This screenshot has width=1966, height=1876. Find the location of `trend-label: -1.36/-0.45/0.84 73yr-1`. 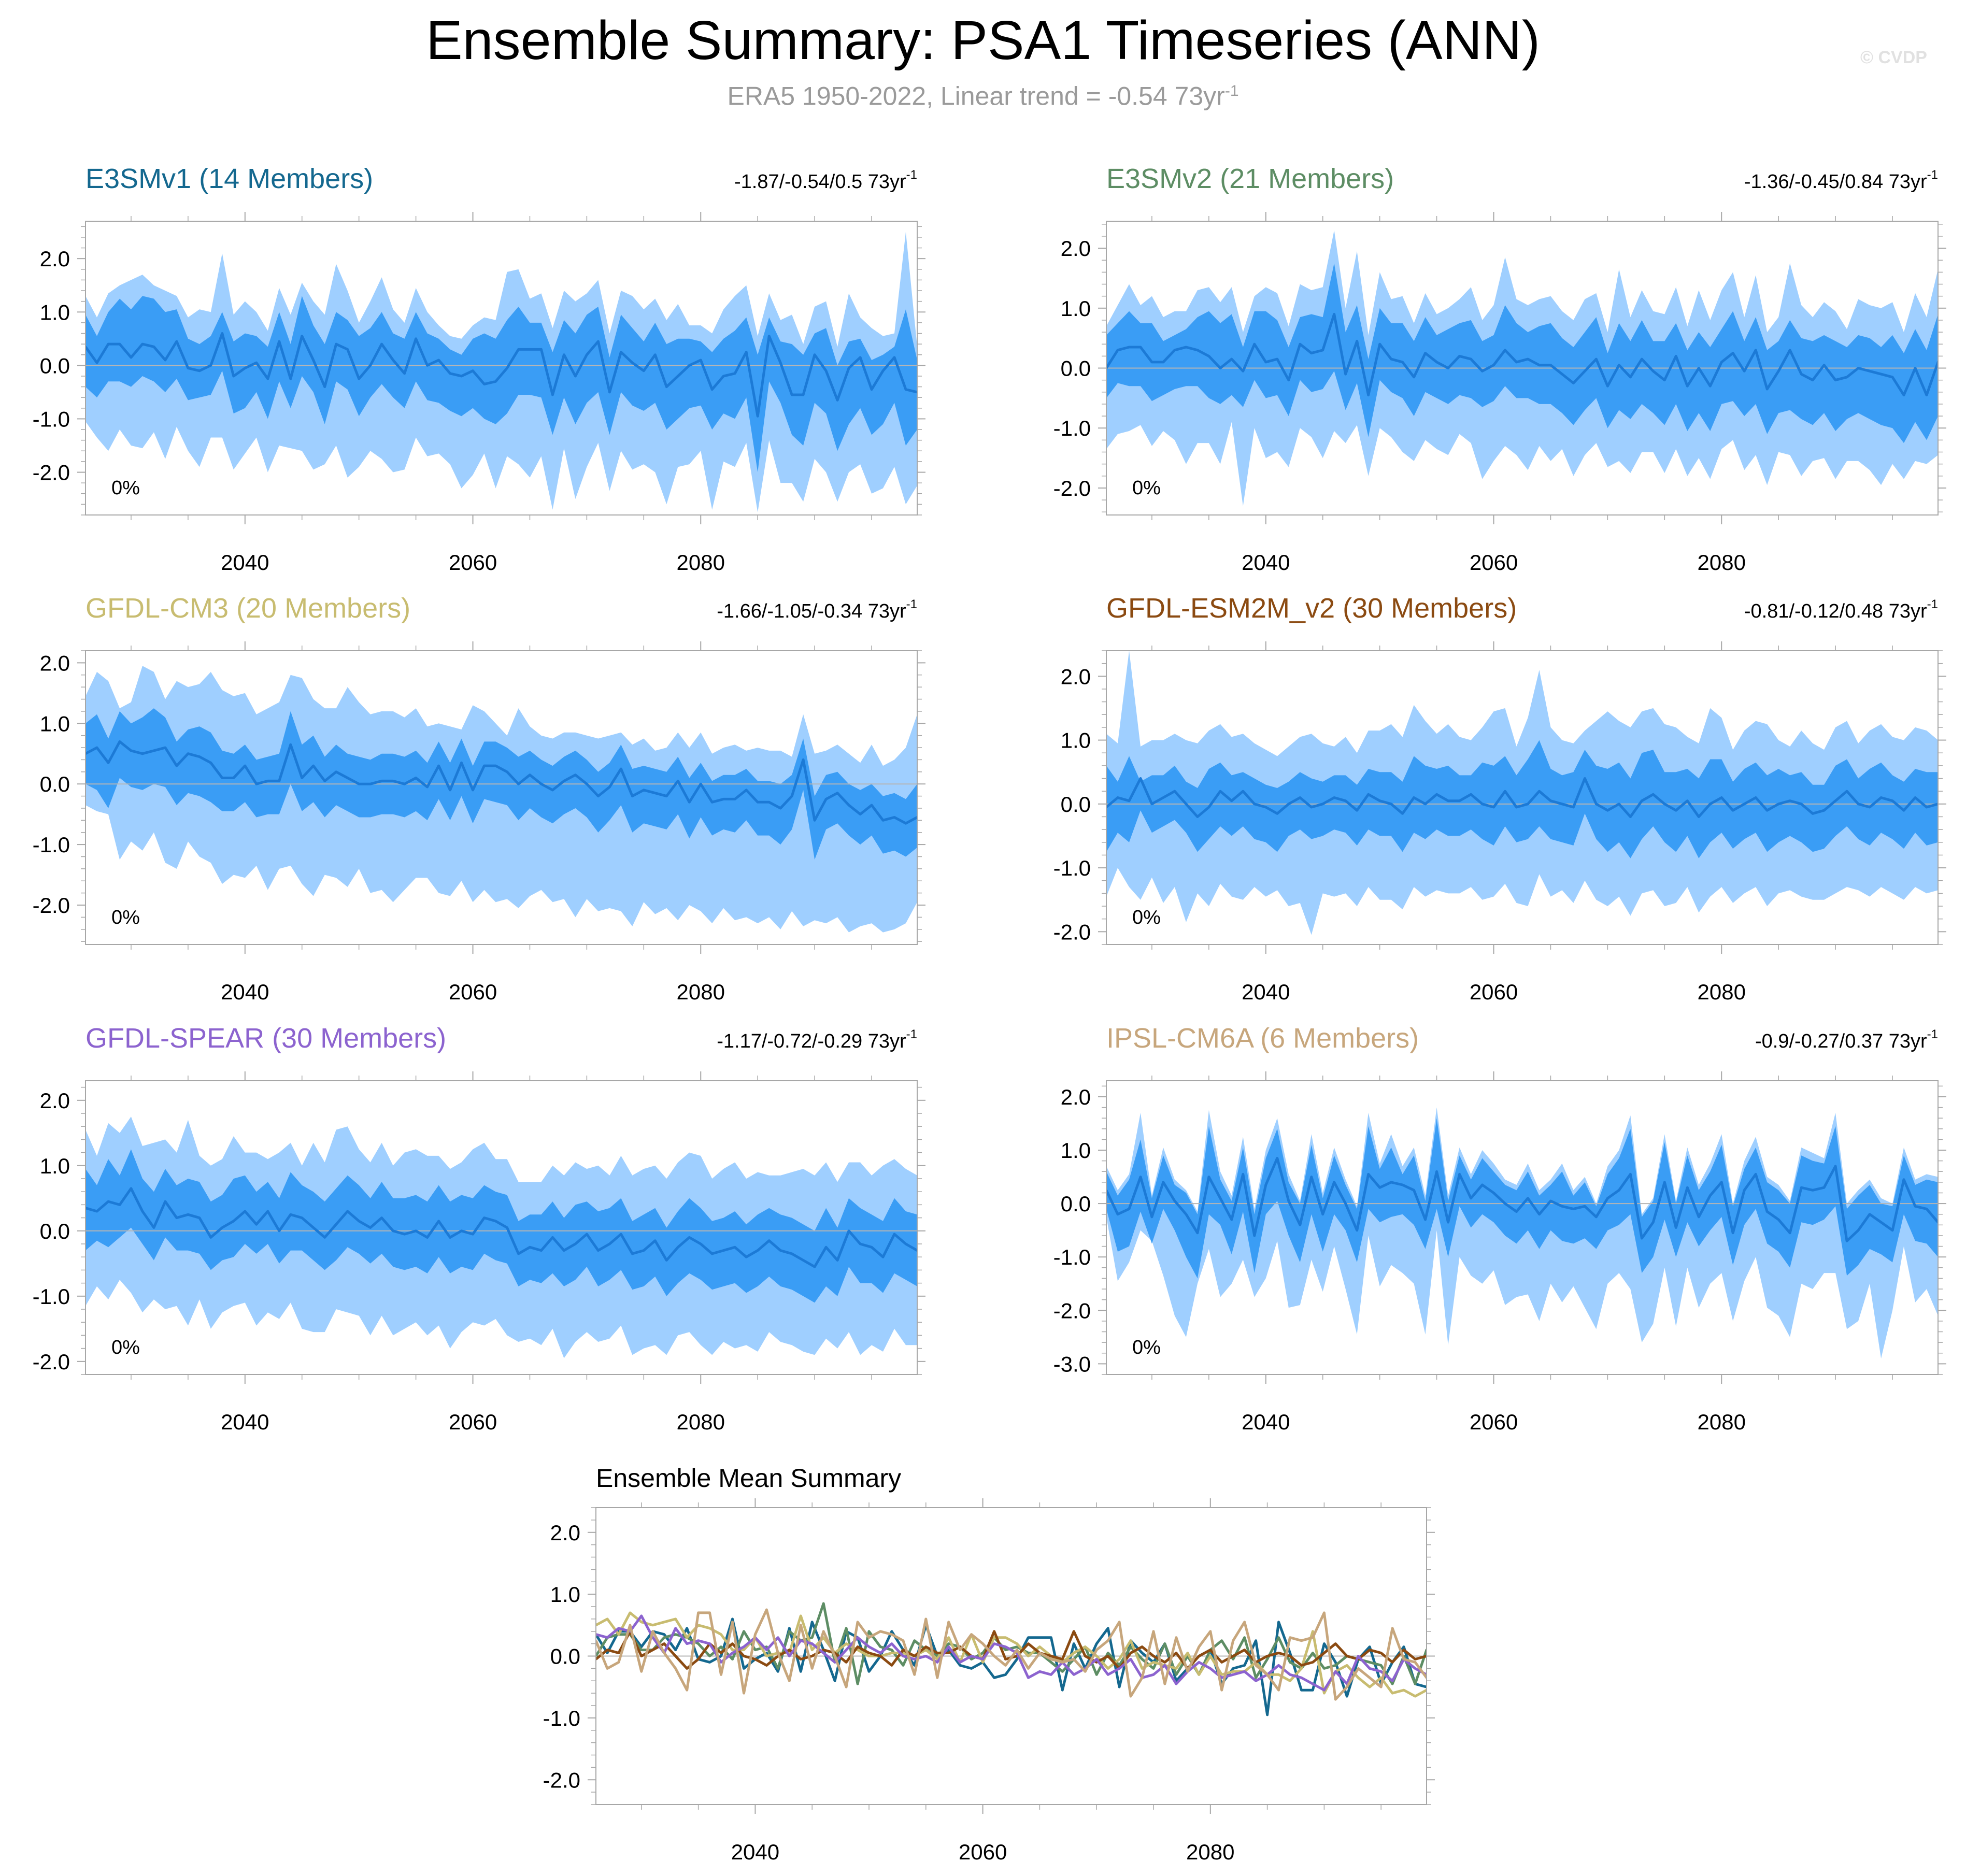

trend-label: -1.36/-0.45/0.84 73yr-1 is located at coordinates (1841, 180).